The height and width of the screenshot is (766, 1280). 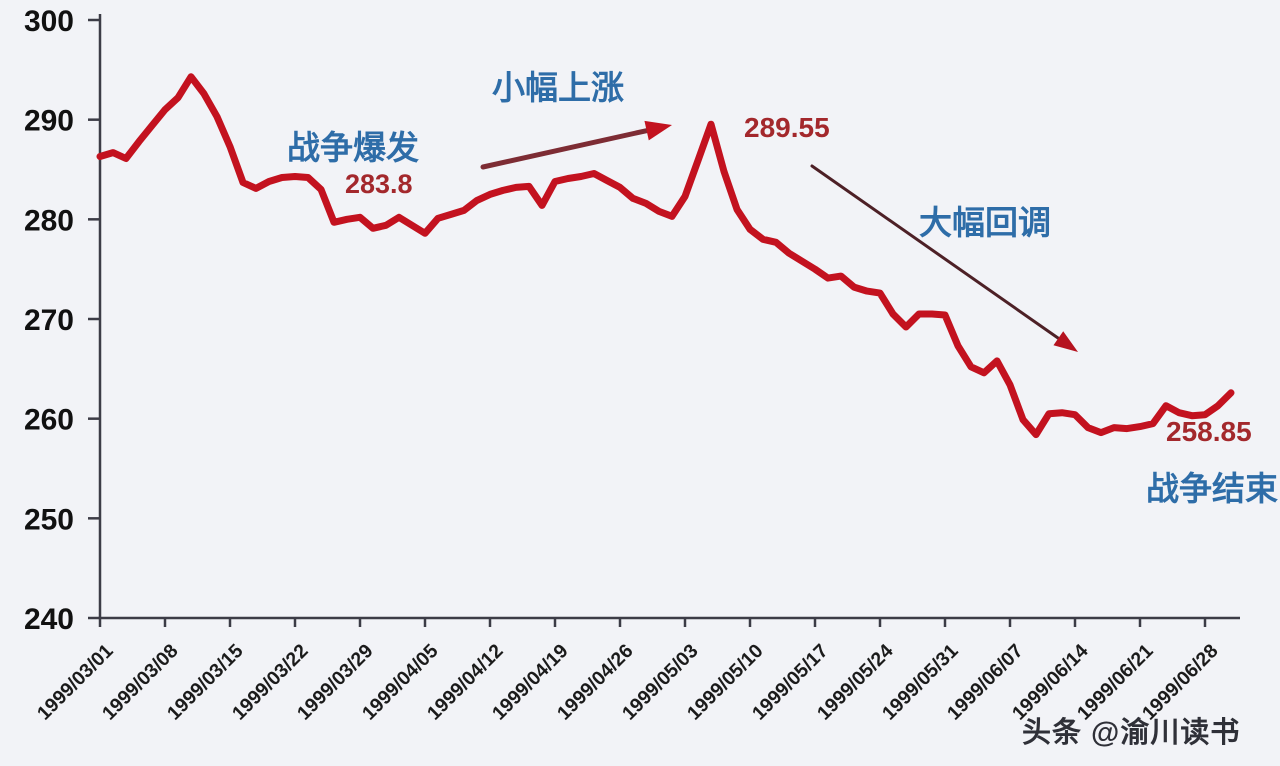 What do you see at coordinates (49, 420) in the screenshot?
I see `y-tick-label: 260` at bounding box center [49, 420].